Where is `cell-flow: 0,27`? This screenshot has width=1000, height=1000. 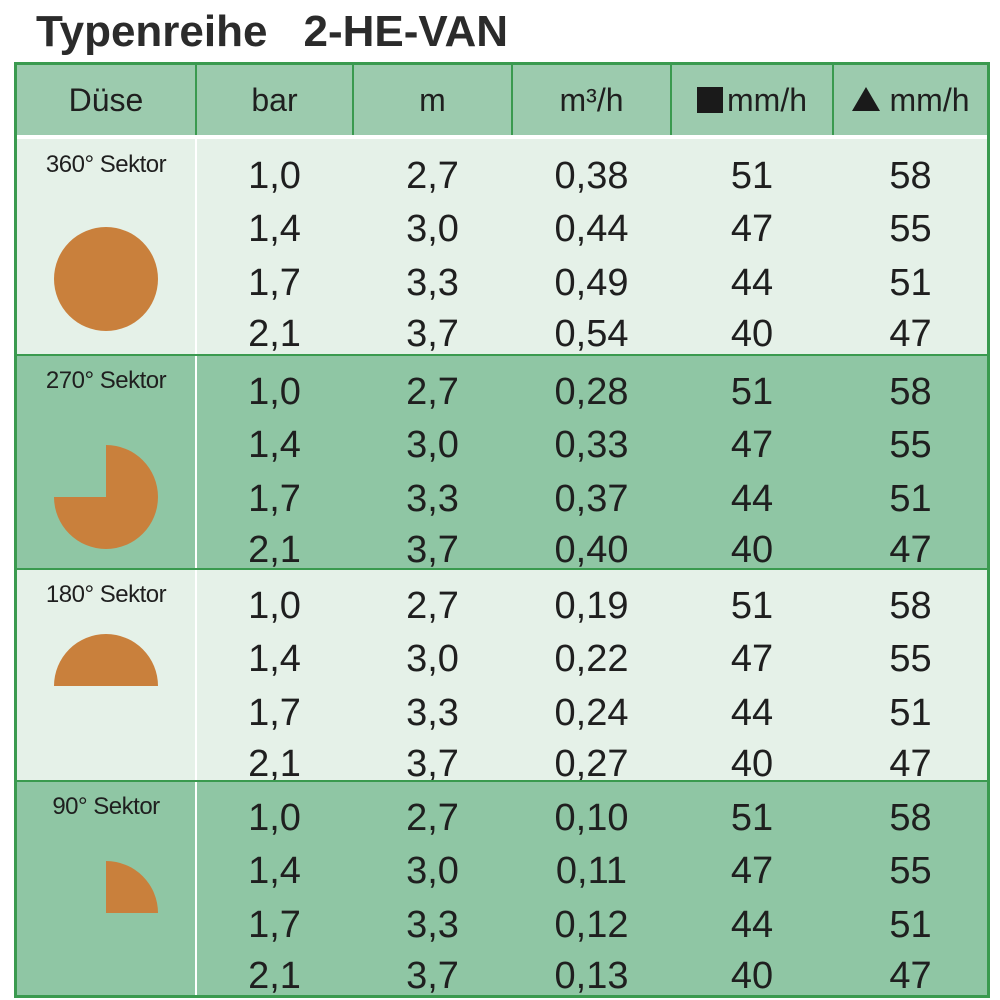
cell-flow: 0,27 is located at coordinates (591, 764).